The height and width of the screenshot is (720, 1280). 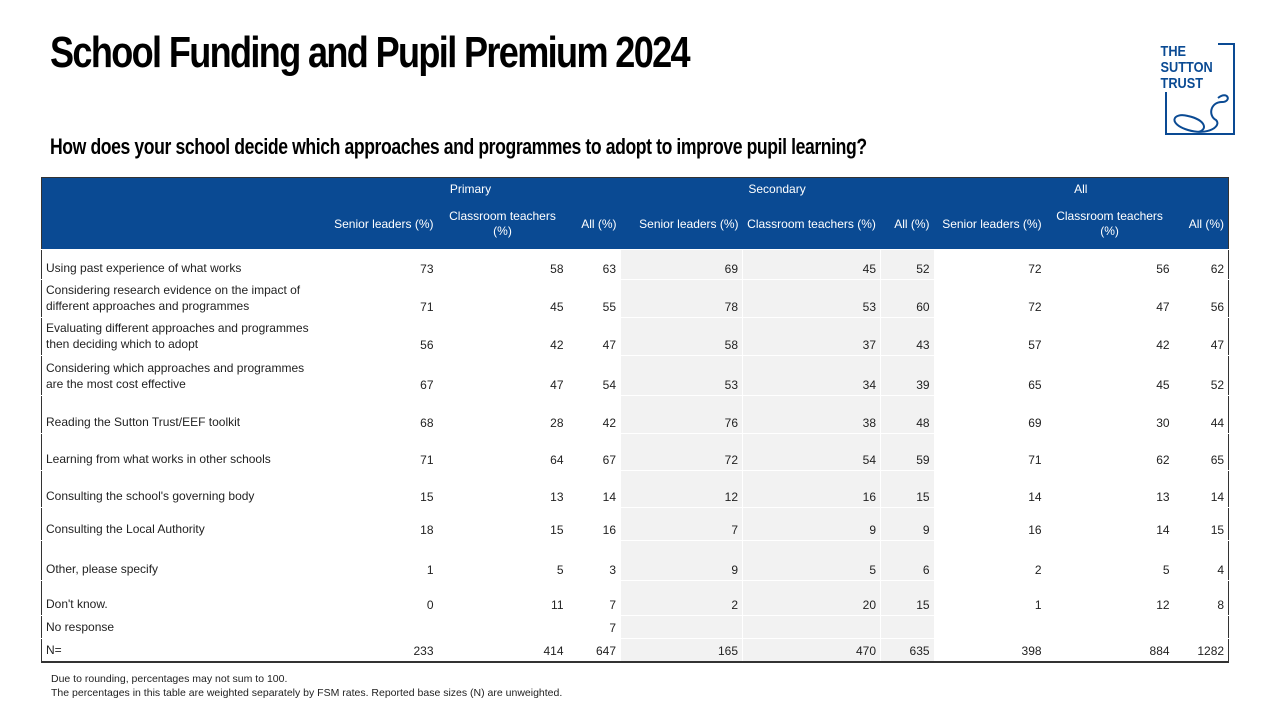 I want to click on table-row: N= 233 414 647 165 470 635 398 884 1282, so click(x=635, y=650).